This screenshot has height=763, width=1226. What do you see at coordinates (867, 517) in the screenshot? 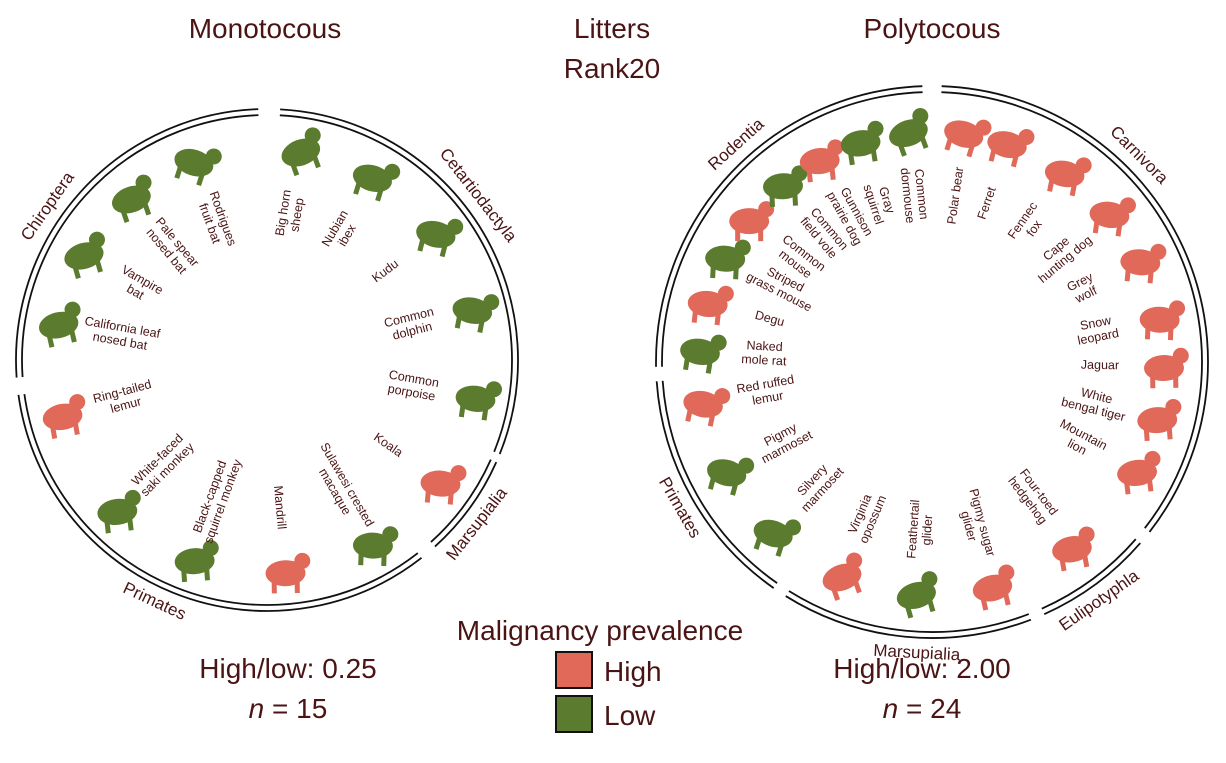
I see `animal-label: Virginiaopossum` at bounding box center [867, 517].